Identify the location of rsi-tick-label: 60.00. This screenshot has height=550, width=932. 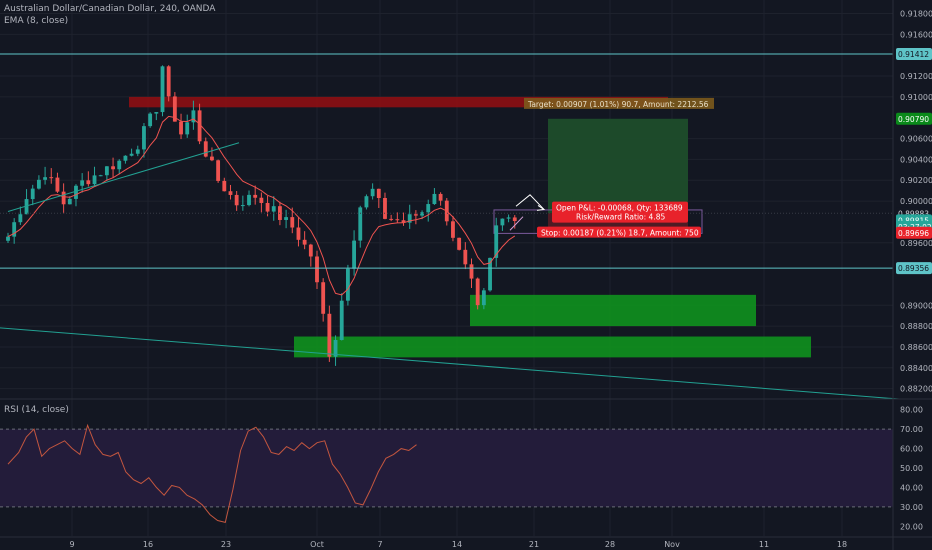
(911, 449).